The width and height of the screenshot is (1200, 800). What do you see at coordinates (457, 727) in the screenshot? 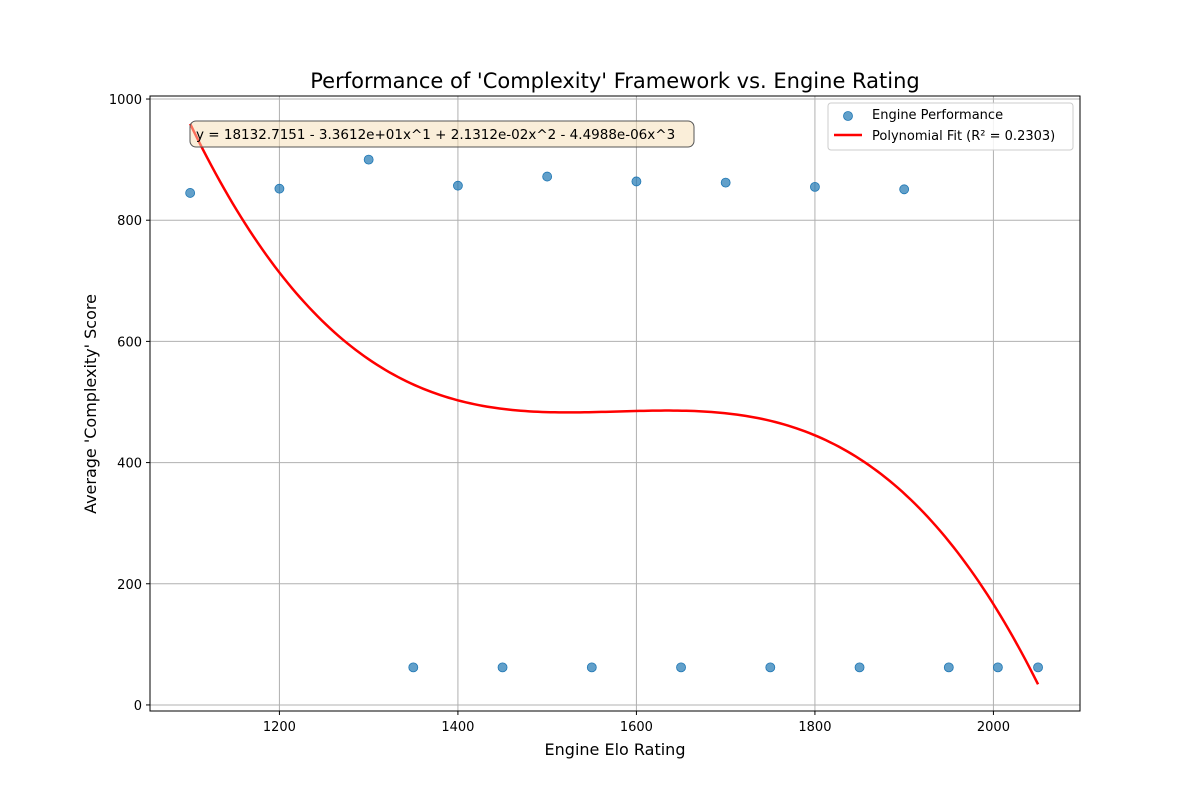
I see `x-tick-label: 1400` at bounding box center [457, 727].